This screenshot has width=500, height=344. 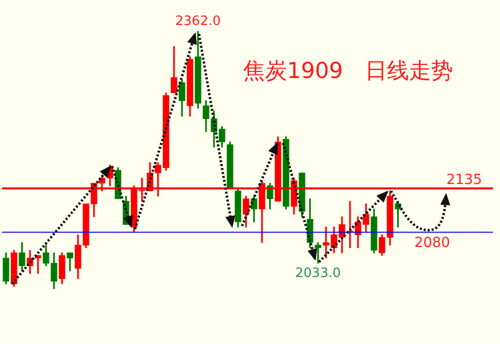 I want to click on annotation: 2033.0, so click(x=318, y=274).